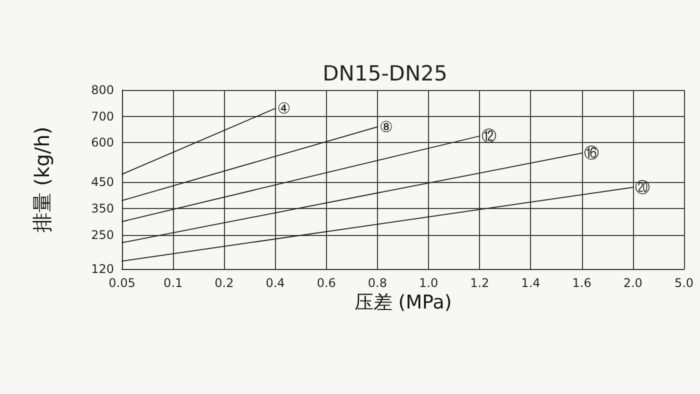 The height and width of the screenshot is (394, 700). What do you see at coordinates (122, 283) in the screenshot?
I see `x-tick-label: 0.05` at bounding box center [122, 283].